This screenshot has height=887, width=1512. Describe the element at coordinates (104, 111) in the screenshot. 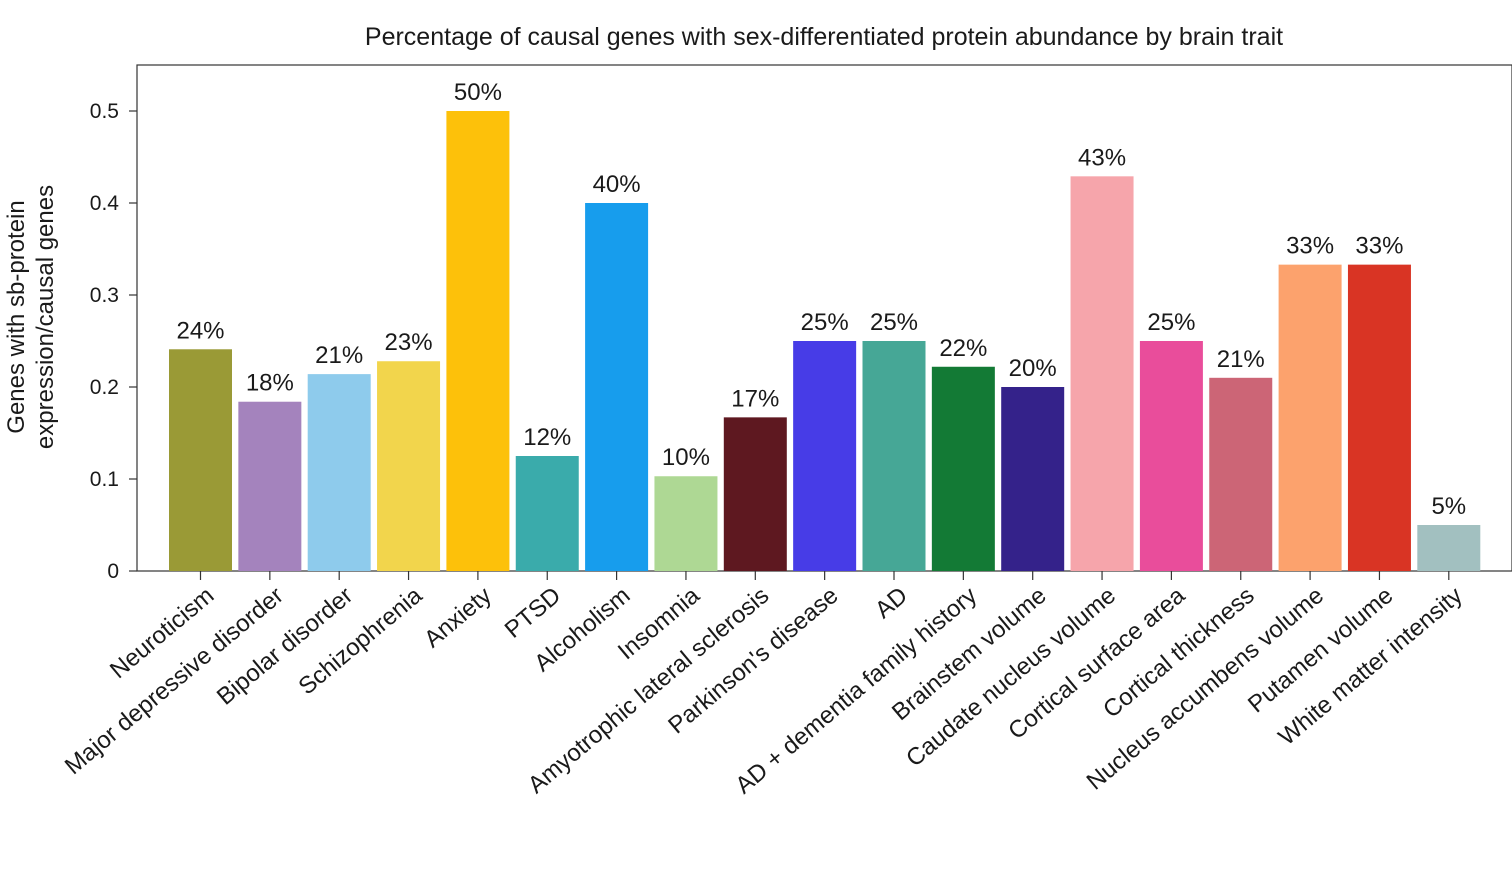

I see `y-tick-label: 0.5` at that location.